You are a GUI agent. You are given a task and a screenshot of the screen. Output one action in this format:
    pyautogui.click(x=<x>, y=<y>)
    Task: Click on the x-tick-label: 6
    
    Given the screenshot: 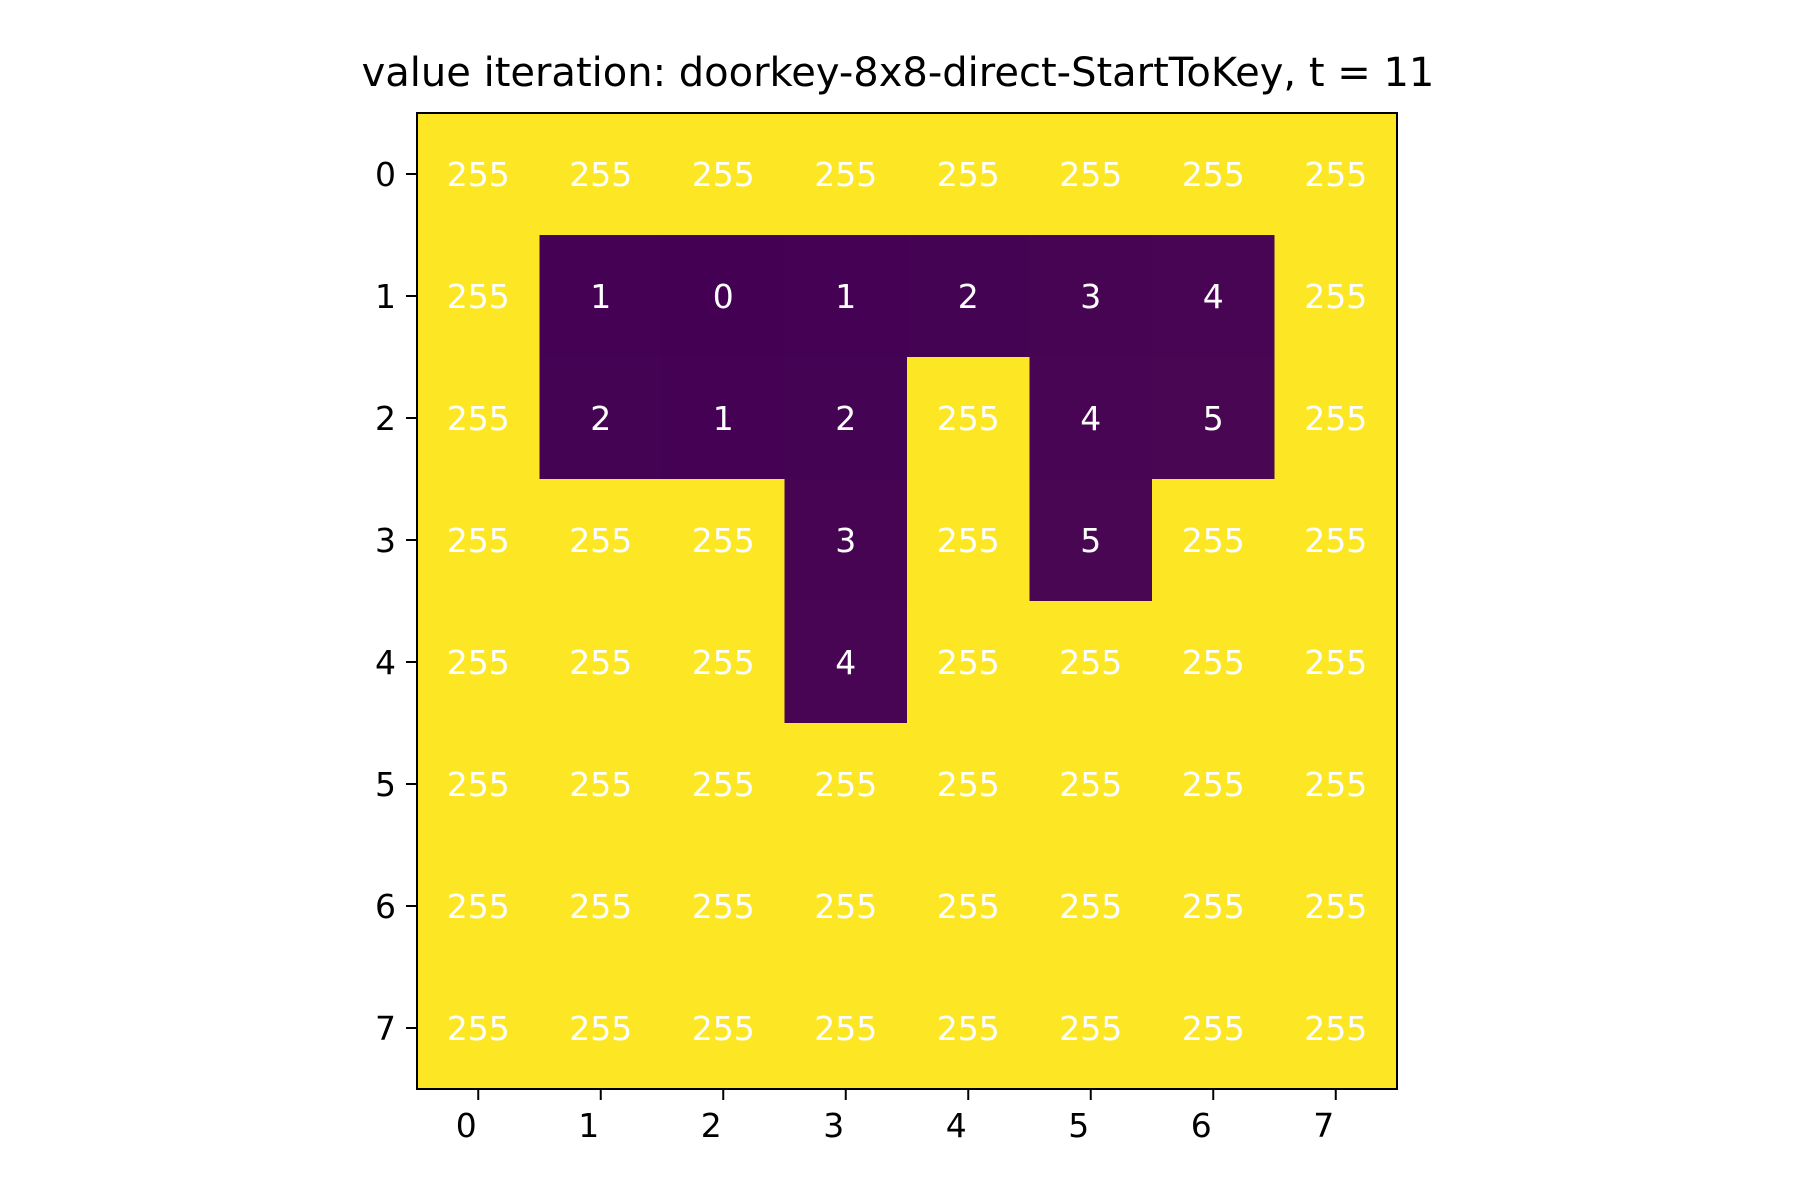 What is the action you would take?
    pyautogui.click(x=1201, y=1125)
    